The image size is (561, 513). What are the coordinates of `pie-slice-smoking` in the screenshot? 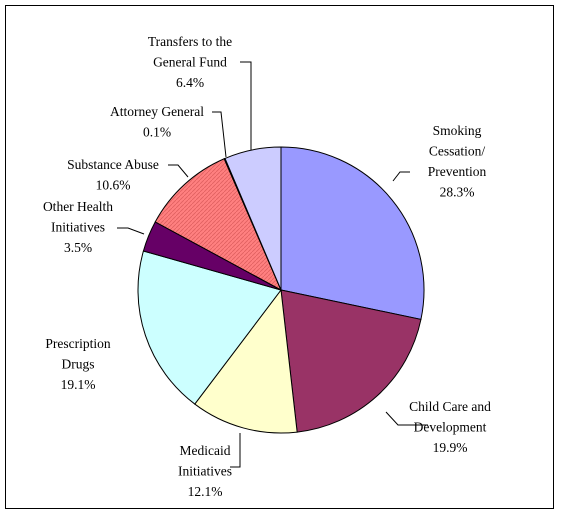 It's located at (352, 233).